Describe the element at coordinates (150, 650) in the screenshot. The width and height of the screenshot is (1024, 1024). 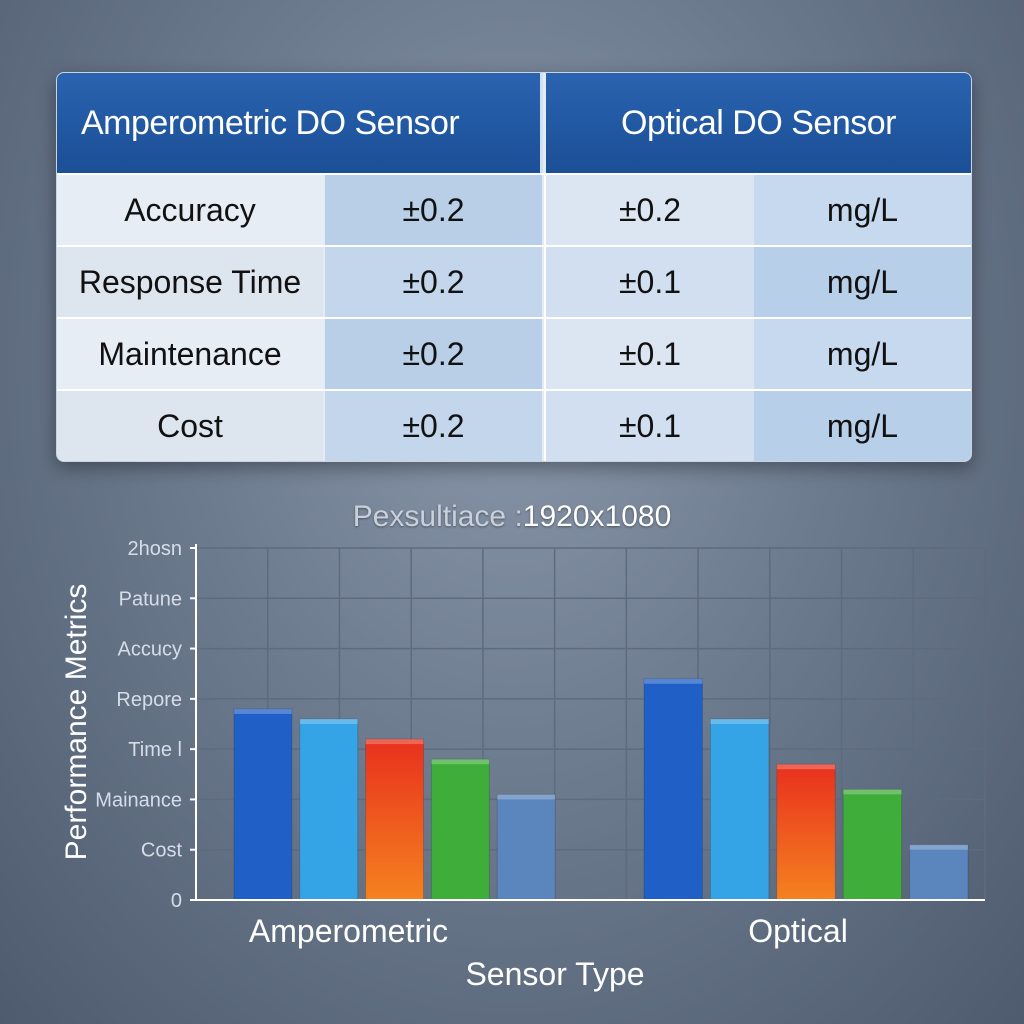
I see `y-tick-label: Accucy` at that location.